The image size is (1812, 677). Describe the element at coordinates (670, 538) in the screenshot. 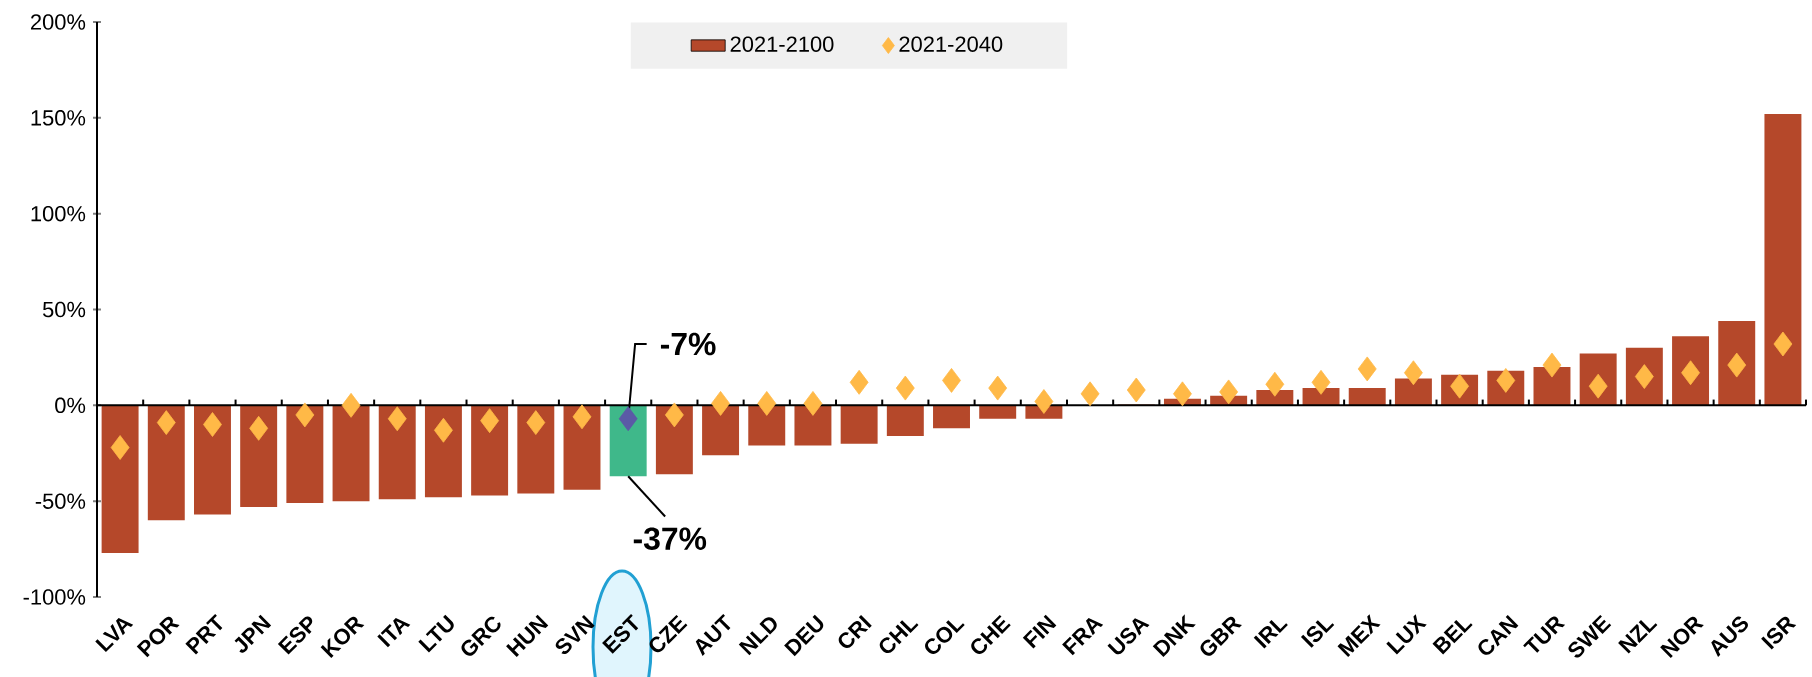

I see `annotation: -37%` at that location.